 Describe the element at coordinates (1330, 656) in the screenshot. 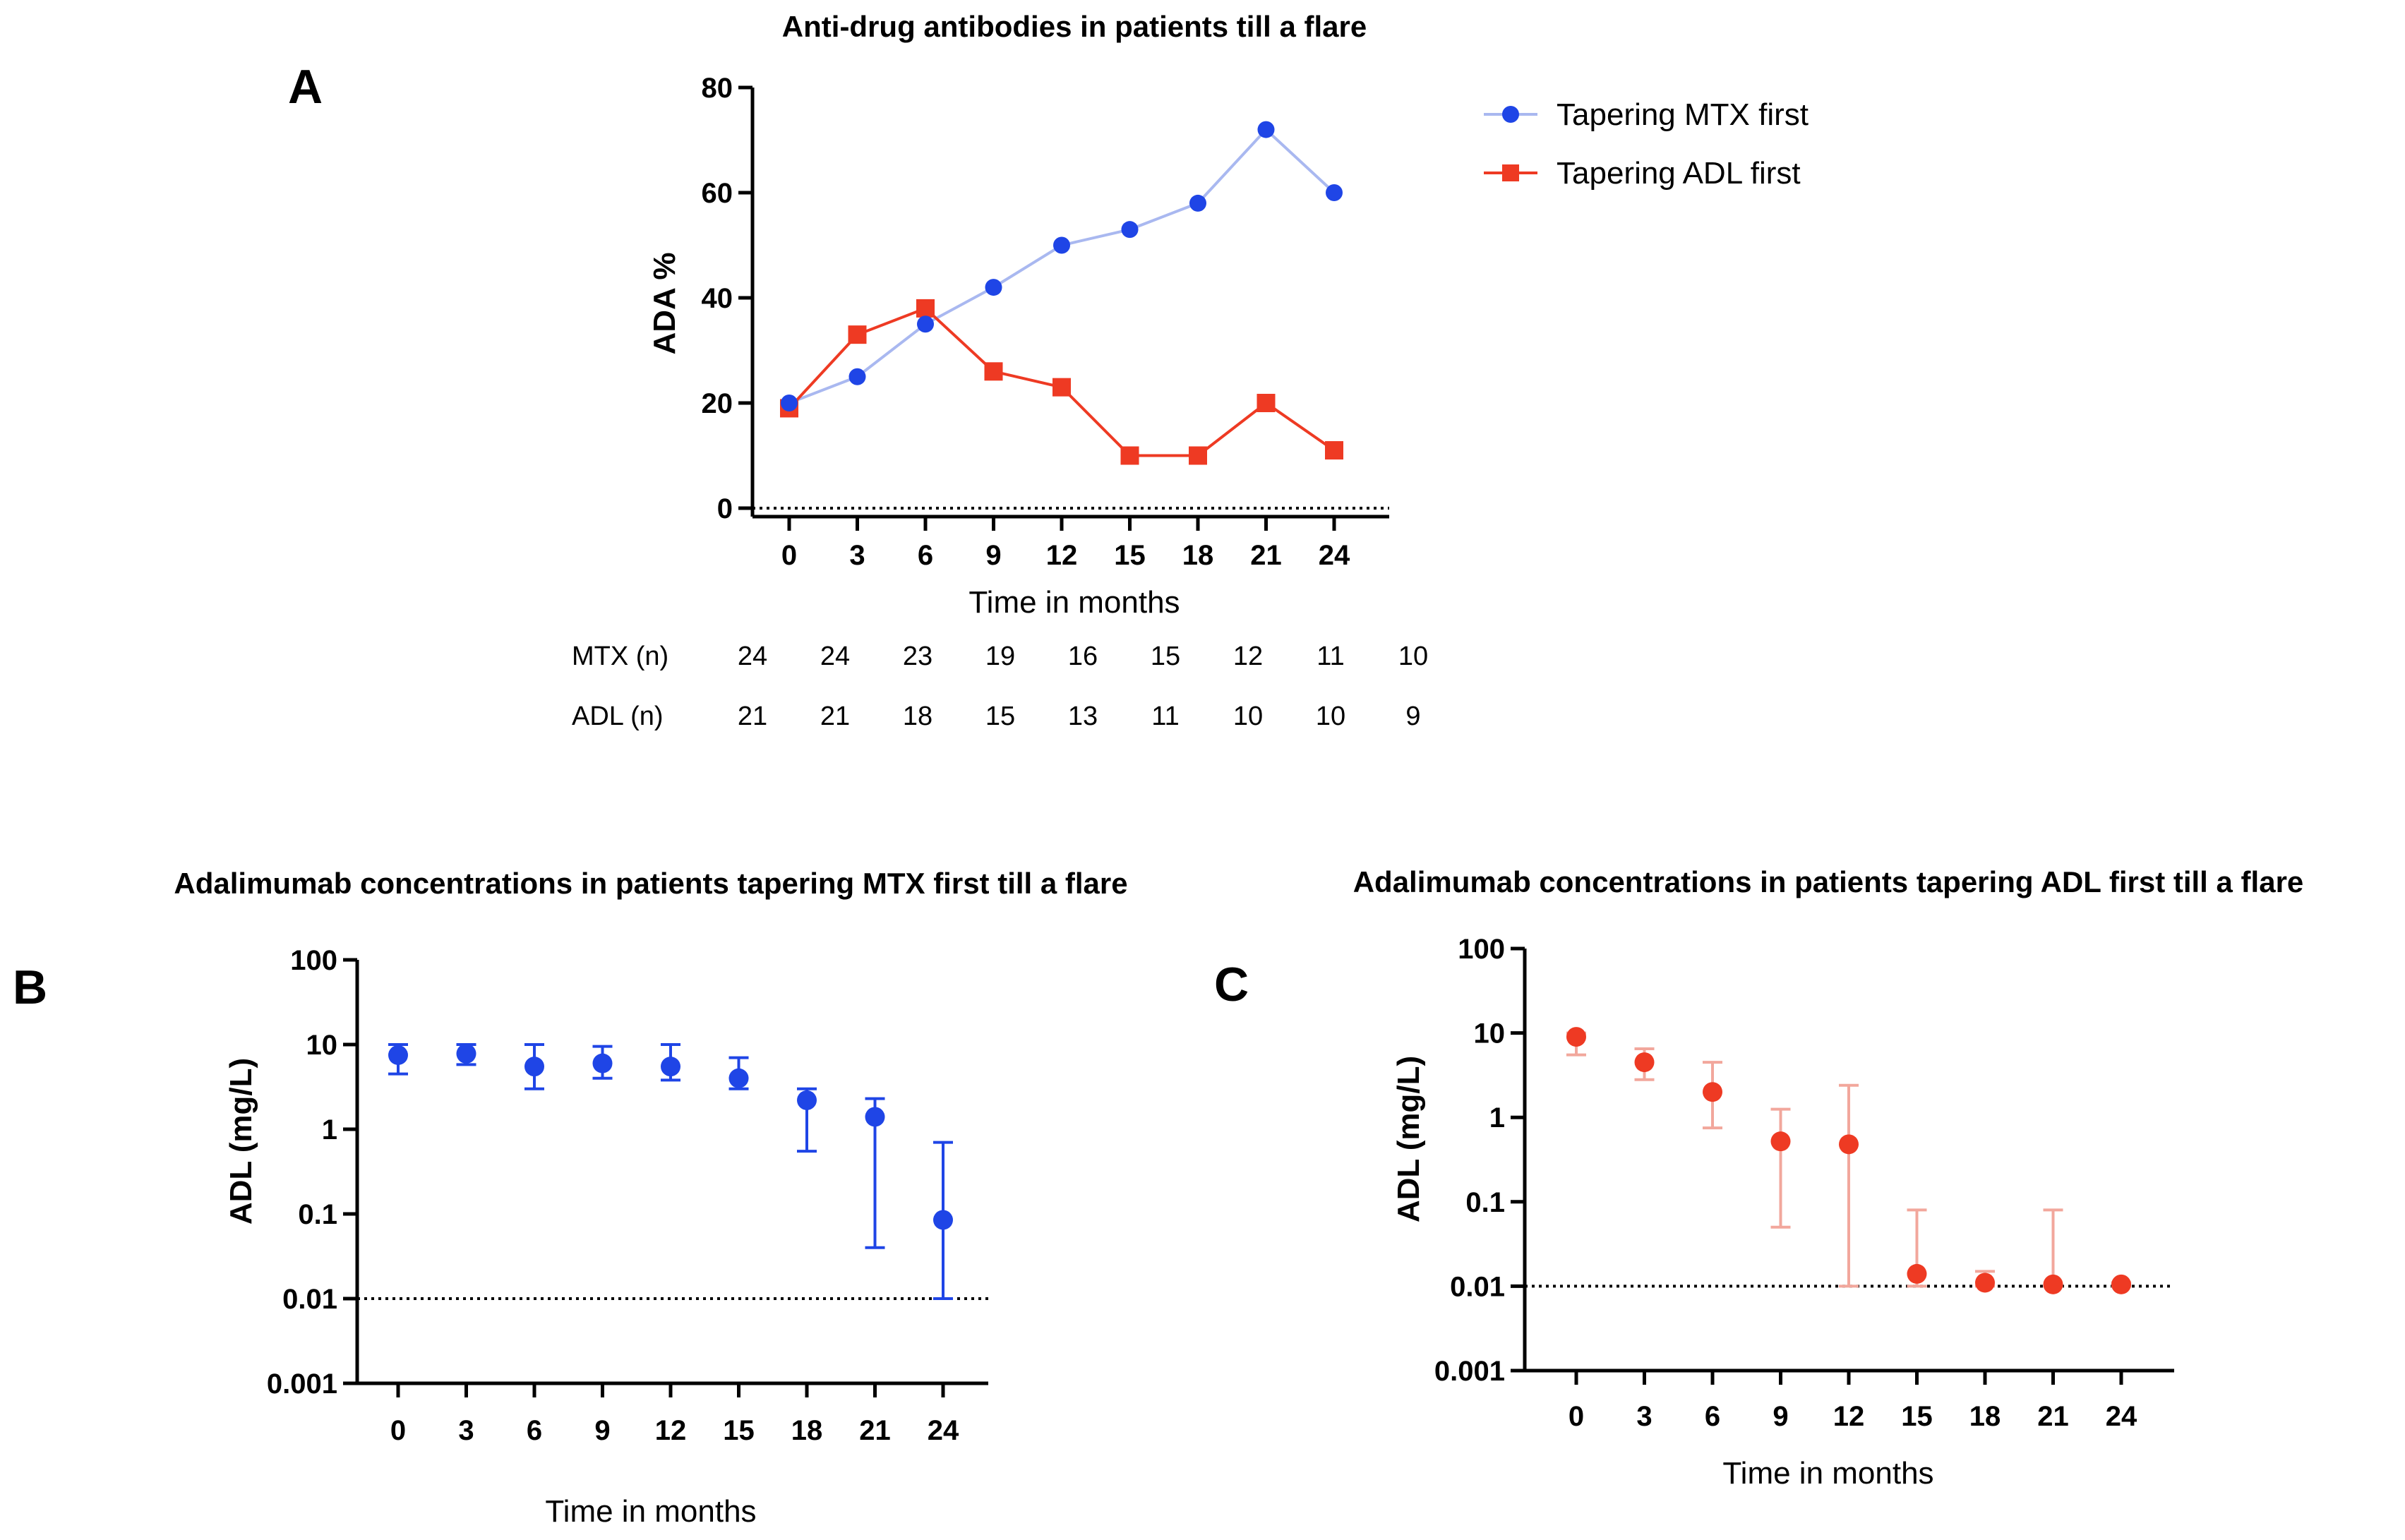

I see `n-table-cell: 11` at that location.